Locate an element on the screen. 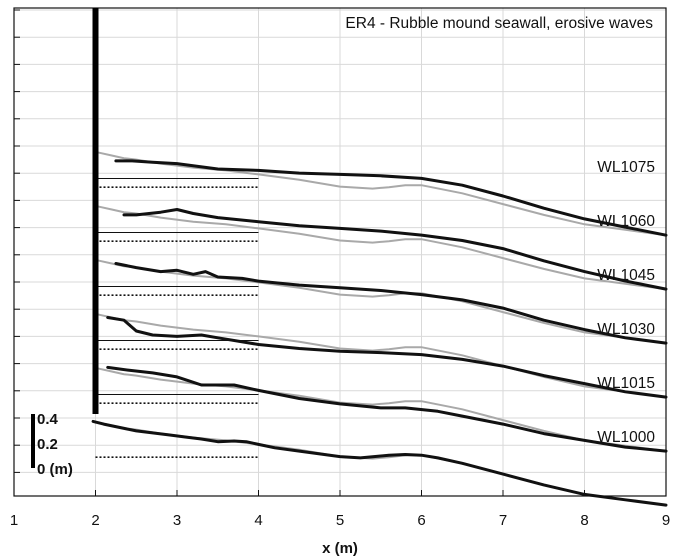 The height and width of the screenshot is (560, 684). x-tick-label: 6 is located at coordinates (421, 520).